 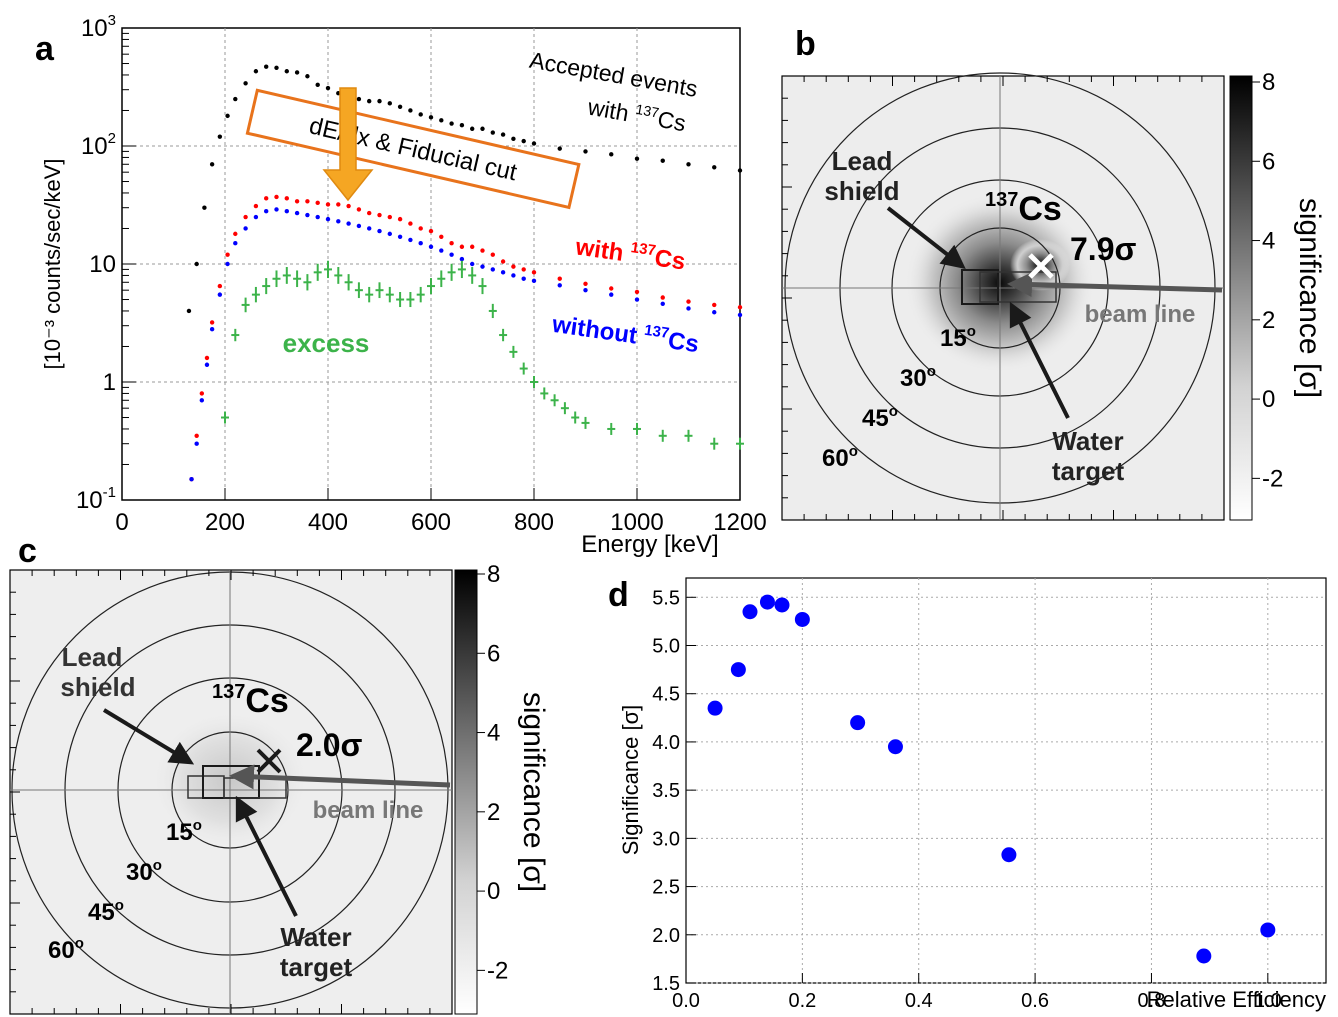 I want to click on panel-label-c: c, so click(x=27, y=551).